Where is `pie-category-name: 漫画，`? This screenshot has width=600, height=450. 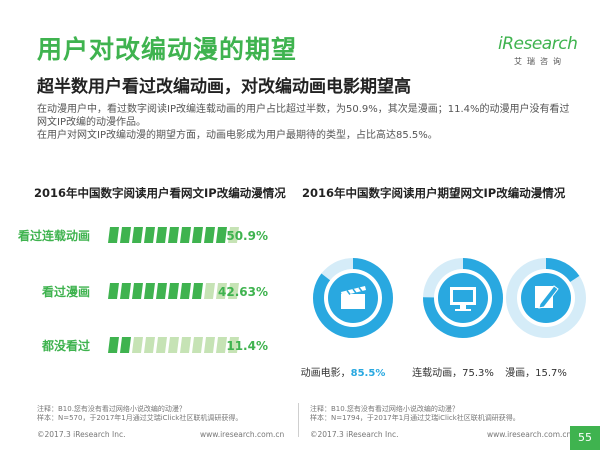
pie-category-name: 漫画， is located at coordinates (520, 373).